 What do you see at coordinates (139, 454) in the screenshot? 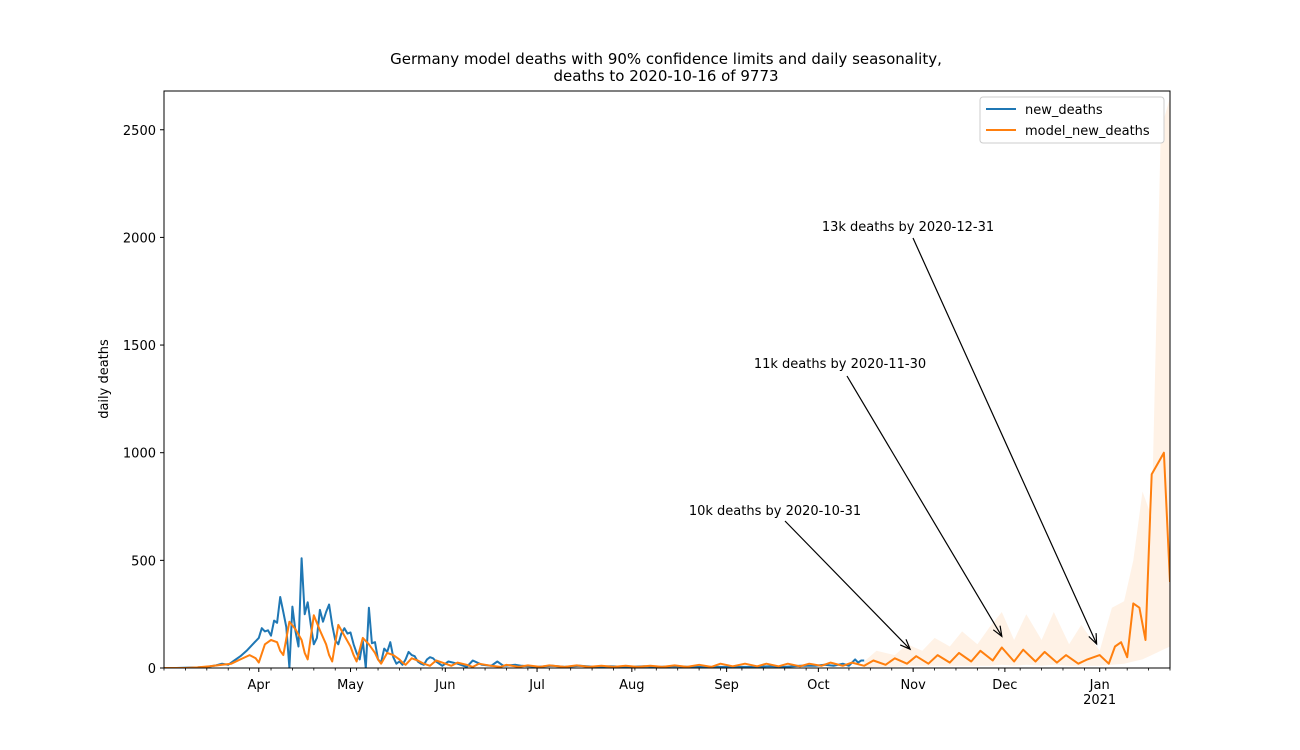
I see `y-tick-label: 1000` at bounding box center [139, 454].